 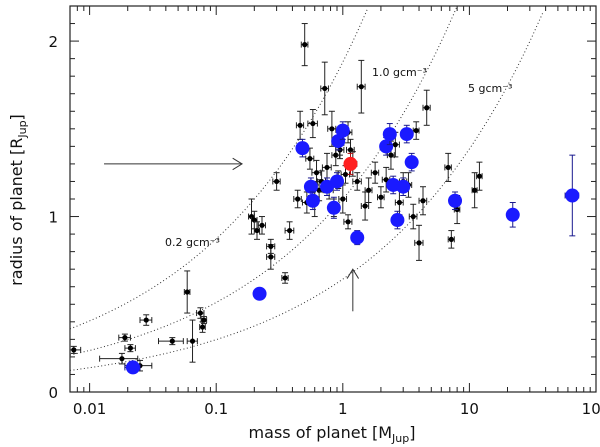 What do you see at coordinates (89, 409) in the screenshot?
I see `x-tick-label: 0.01` at bounding box center [89, 409].